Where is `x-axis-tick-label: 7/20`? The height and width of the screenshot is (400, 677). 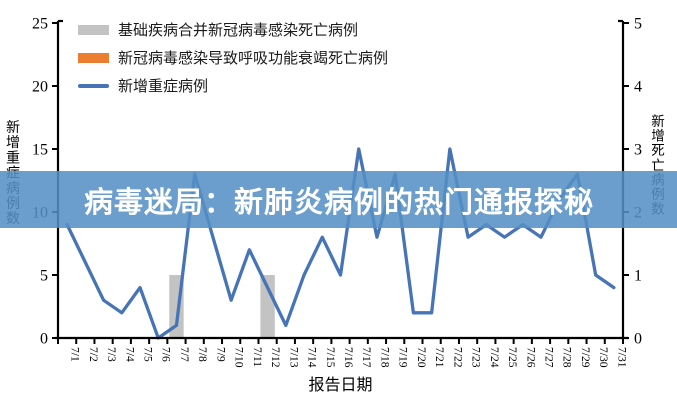
x-axis-tick-label: 7/20 is located at coordinates (421, 357).